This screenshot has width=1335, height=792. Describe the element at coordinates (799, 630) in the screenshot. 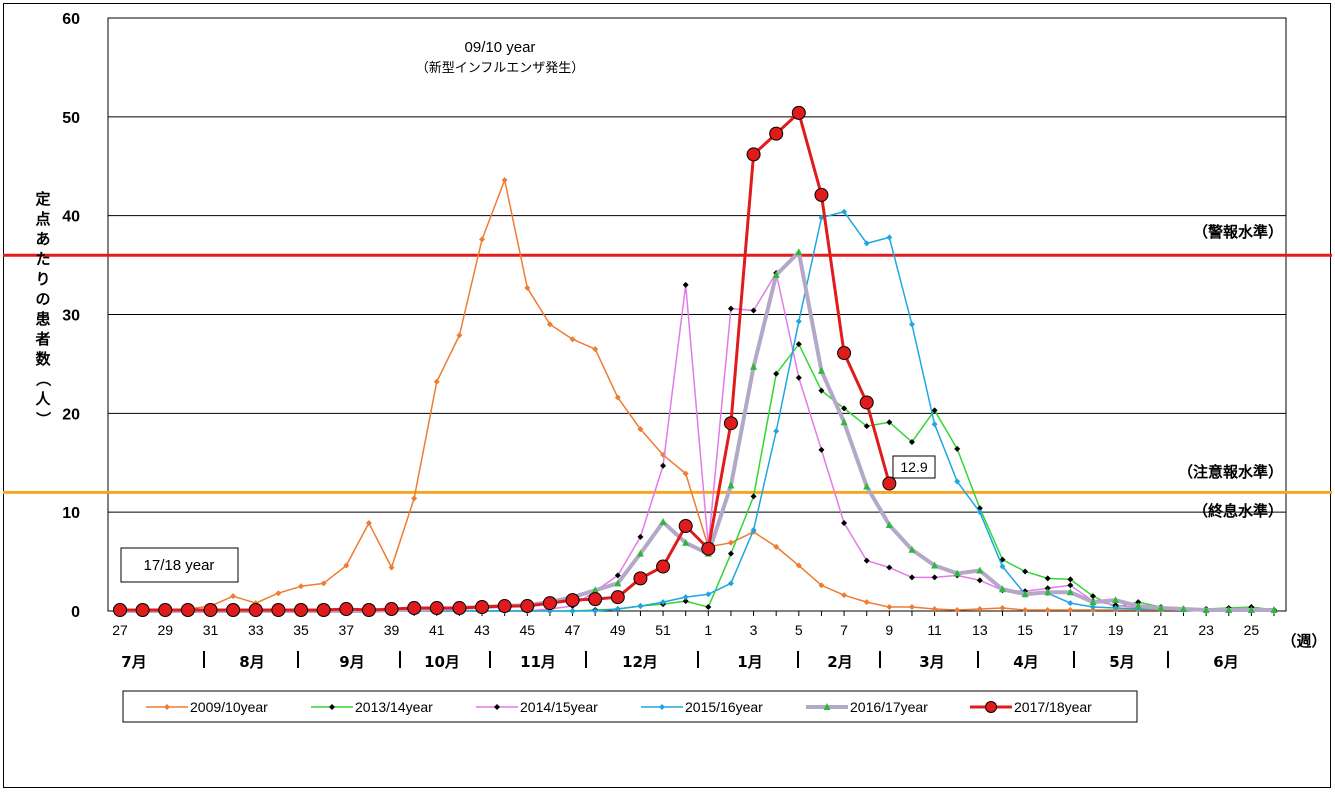

I see `x-tick-label: 5` at that location.